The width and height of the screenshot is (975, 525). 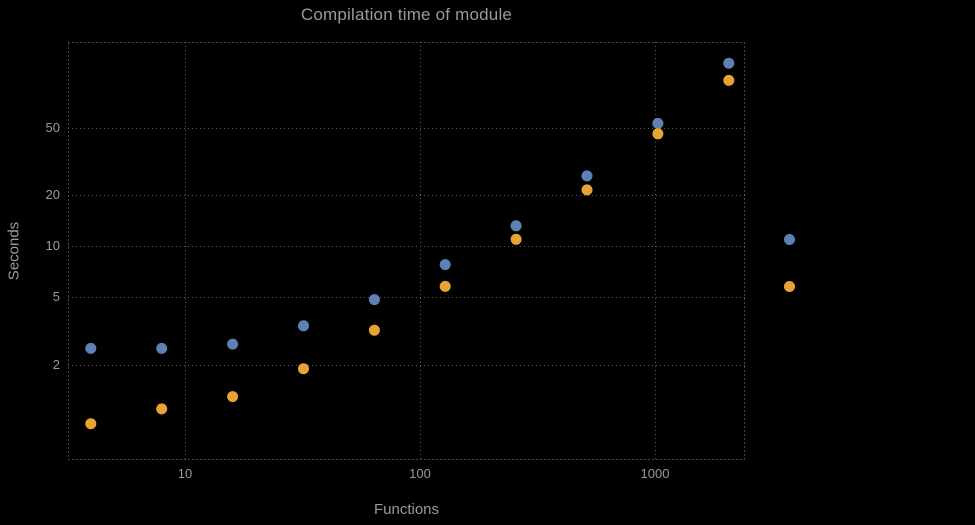 I want to click on y-tick-label: 50, so click(x=52, y=127).